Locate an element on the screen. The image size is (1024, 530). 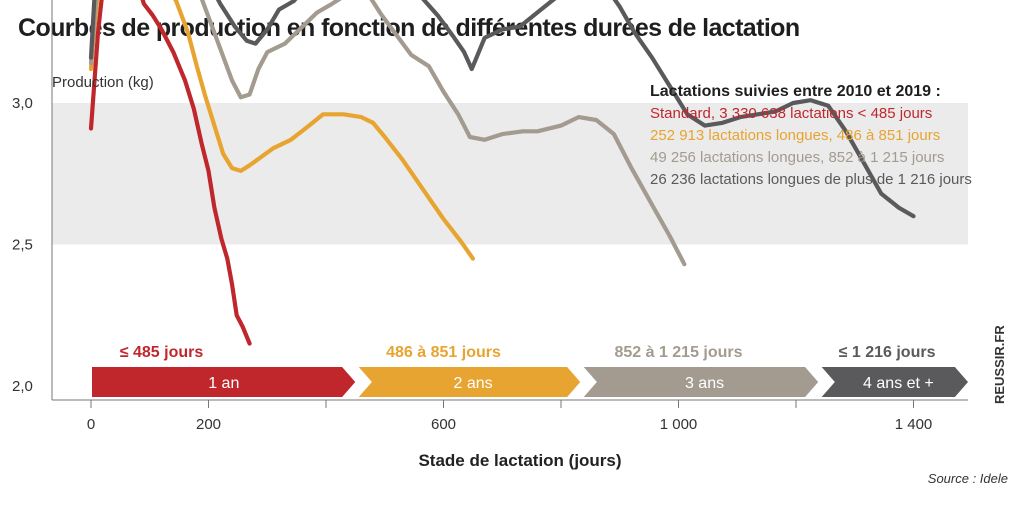
duration-arrow-label: 4 ans et + is located at coordinates (898, 383).